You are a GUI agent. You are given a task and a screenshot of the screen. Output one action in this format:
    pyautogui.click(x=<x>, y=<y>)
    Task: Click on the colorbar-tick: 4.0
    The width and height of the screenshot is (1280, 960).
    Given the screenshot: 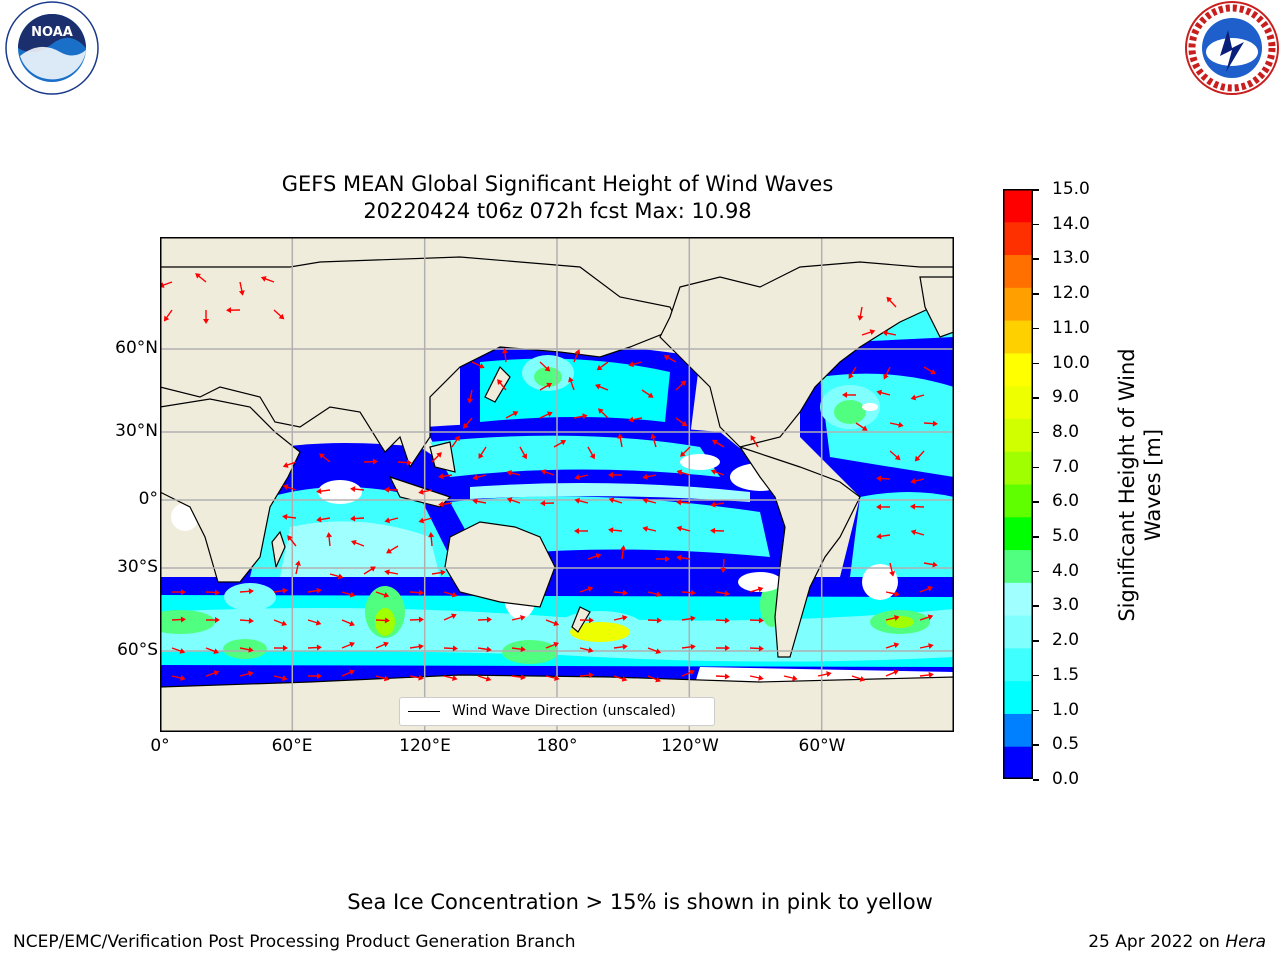 What is the action you would take?
    pyautogui.click(x=1066, y=570)
    